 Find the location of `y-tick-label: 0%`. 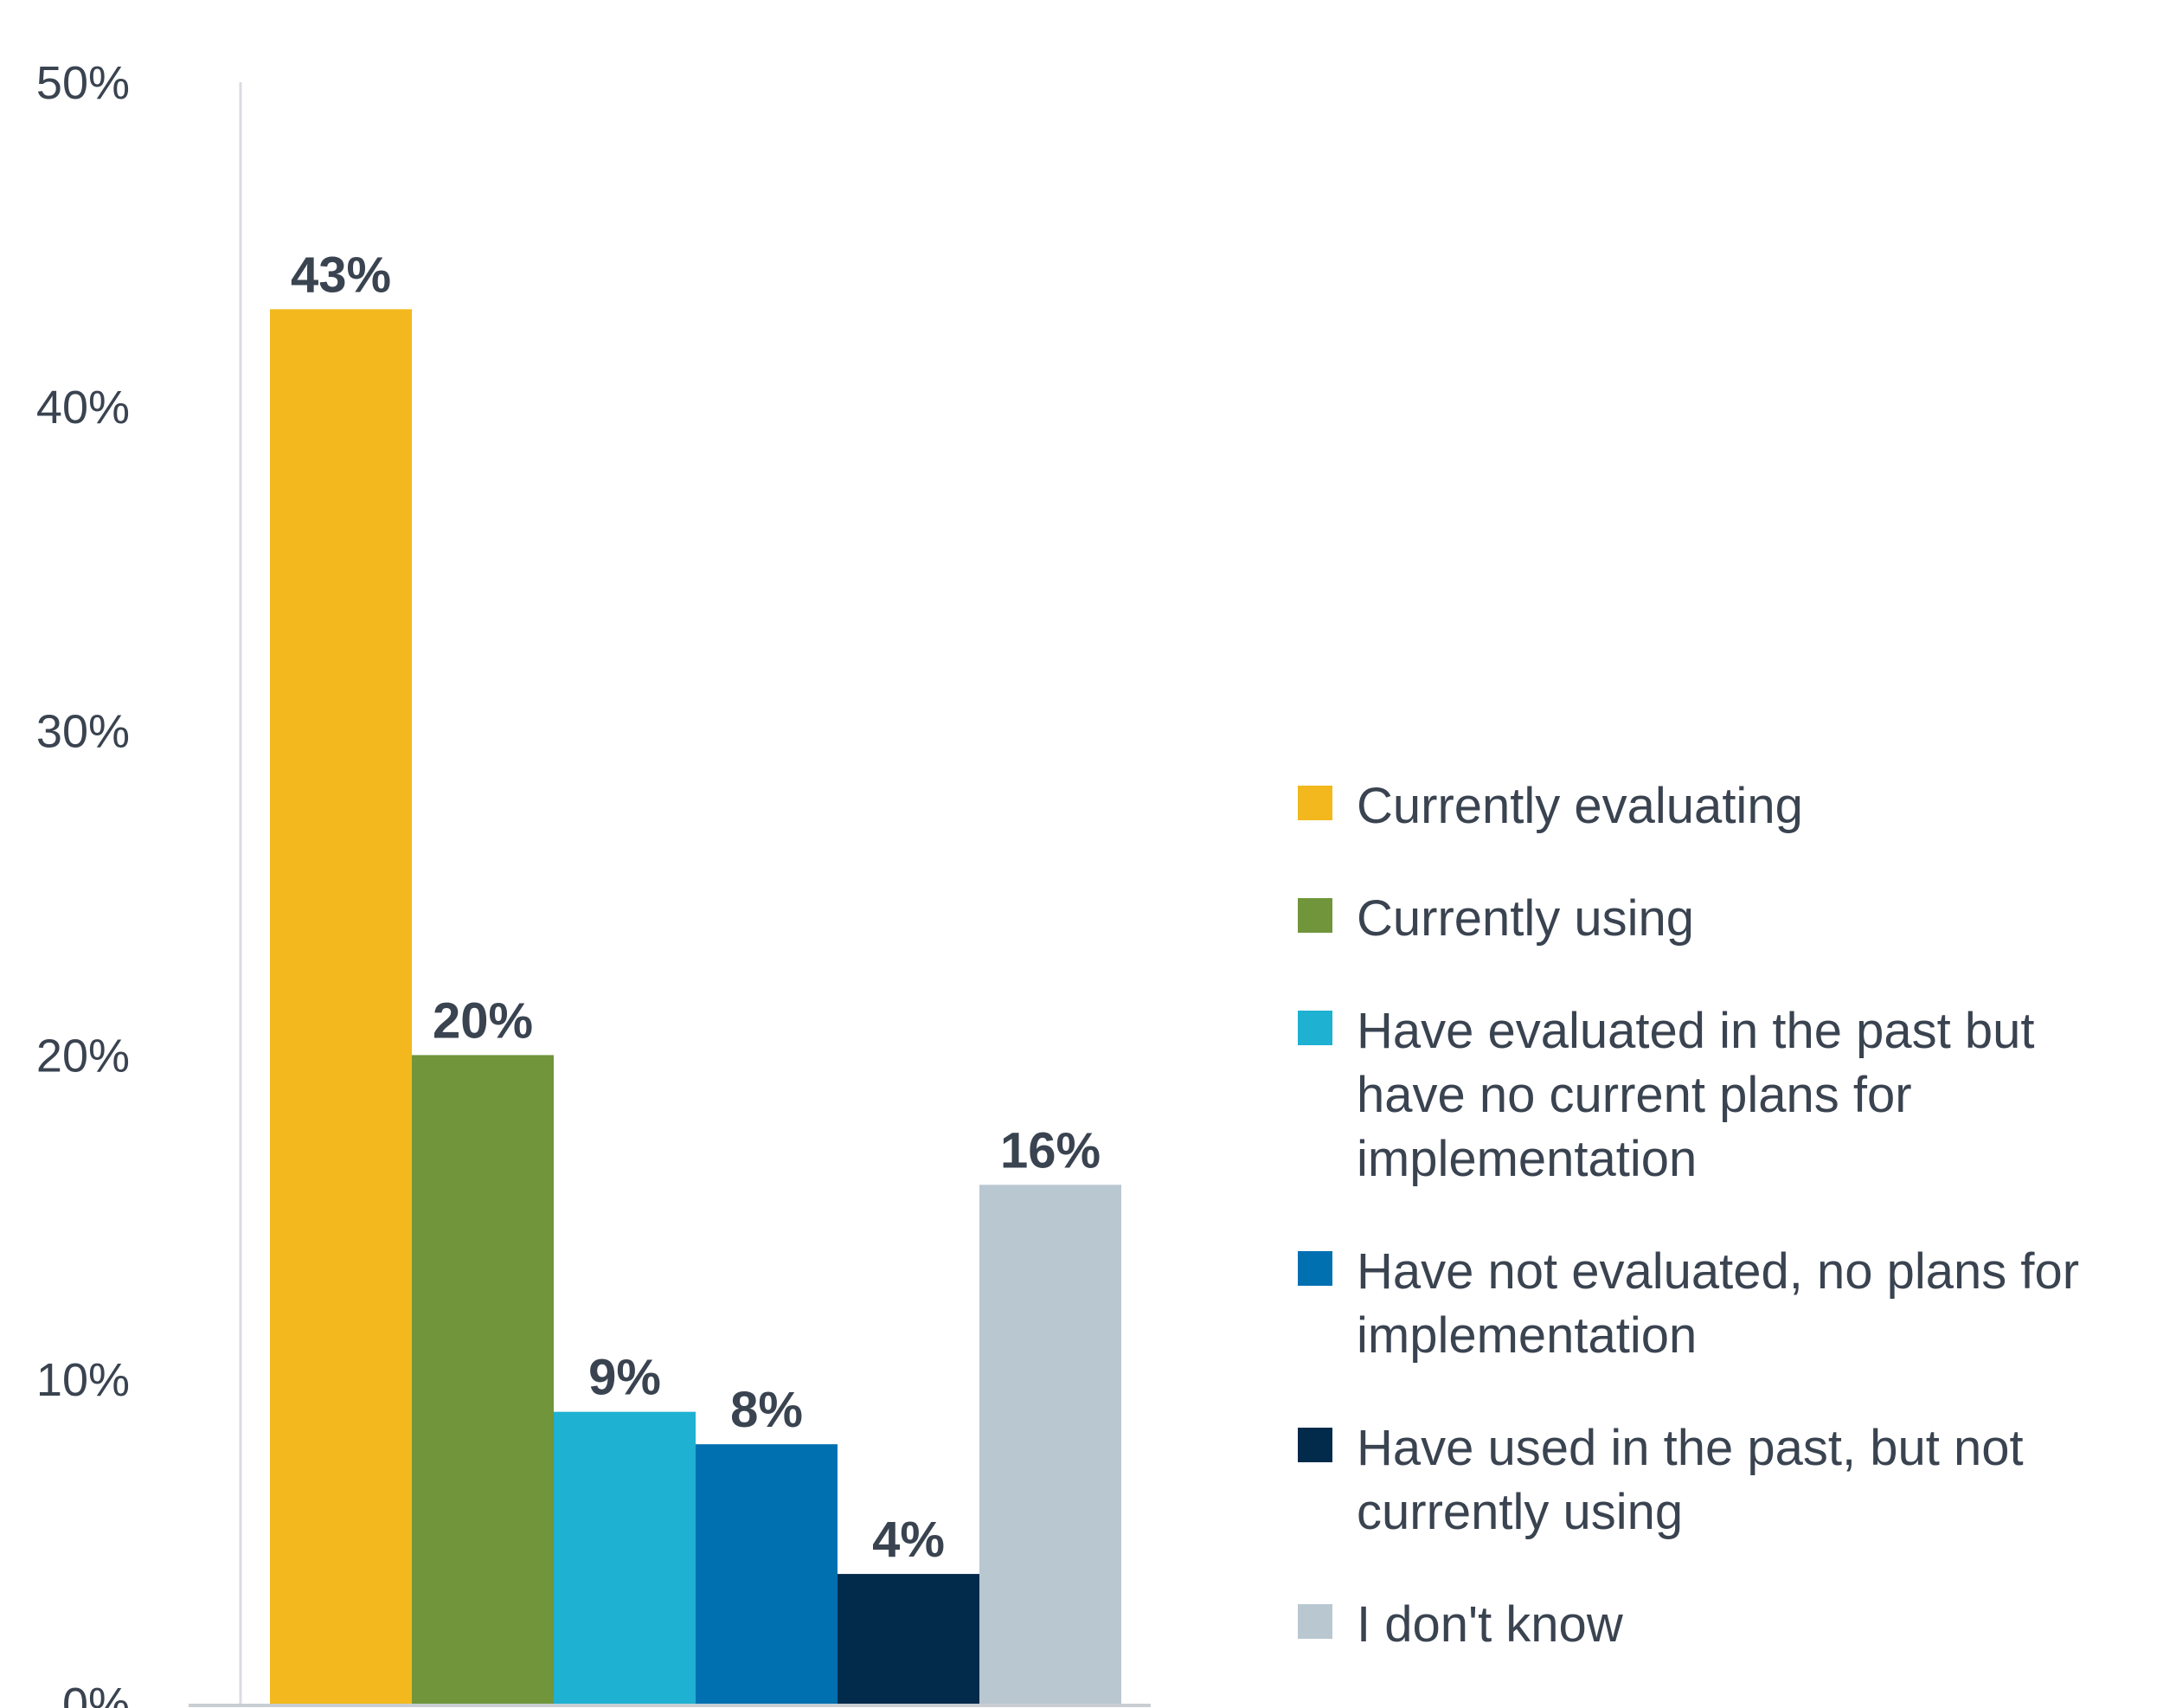

y-tick-label: 0% is located at coordinates (96, 1694).